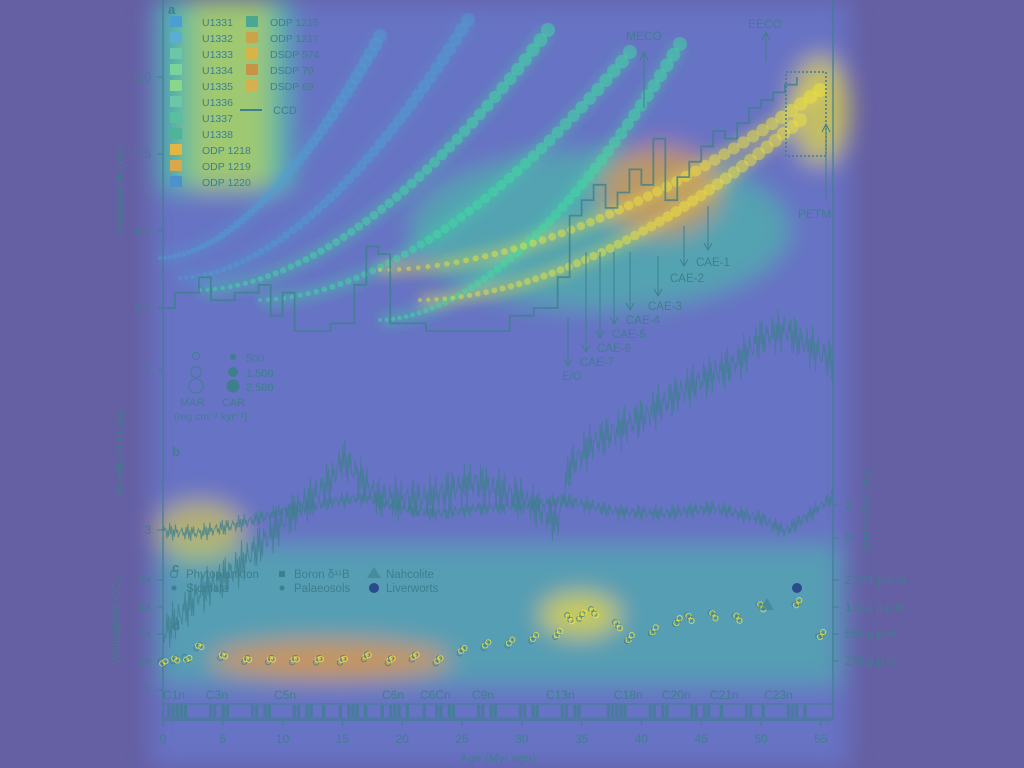  I want to click on meco-annotation: MECO, so click(644, 68).